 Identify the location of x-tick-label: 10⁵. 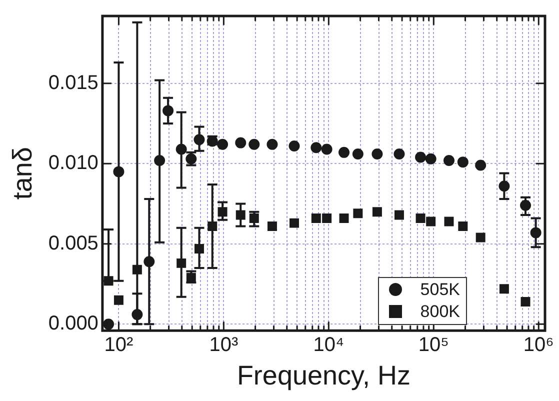
(433, 345).